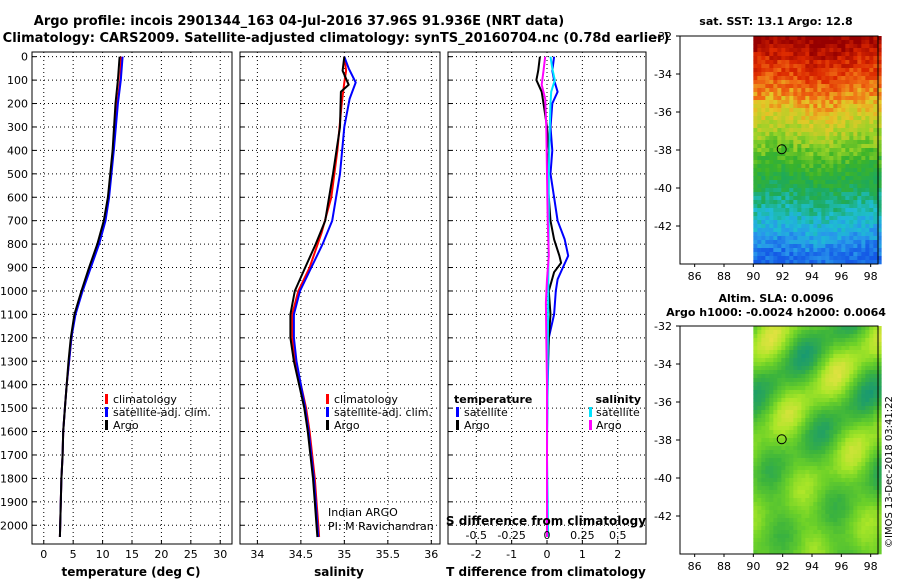 The image size is (900, 580). Describe the element at coordinates (319, 297) in the screenshot. I see `salinity-line-argo` at that location.